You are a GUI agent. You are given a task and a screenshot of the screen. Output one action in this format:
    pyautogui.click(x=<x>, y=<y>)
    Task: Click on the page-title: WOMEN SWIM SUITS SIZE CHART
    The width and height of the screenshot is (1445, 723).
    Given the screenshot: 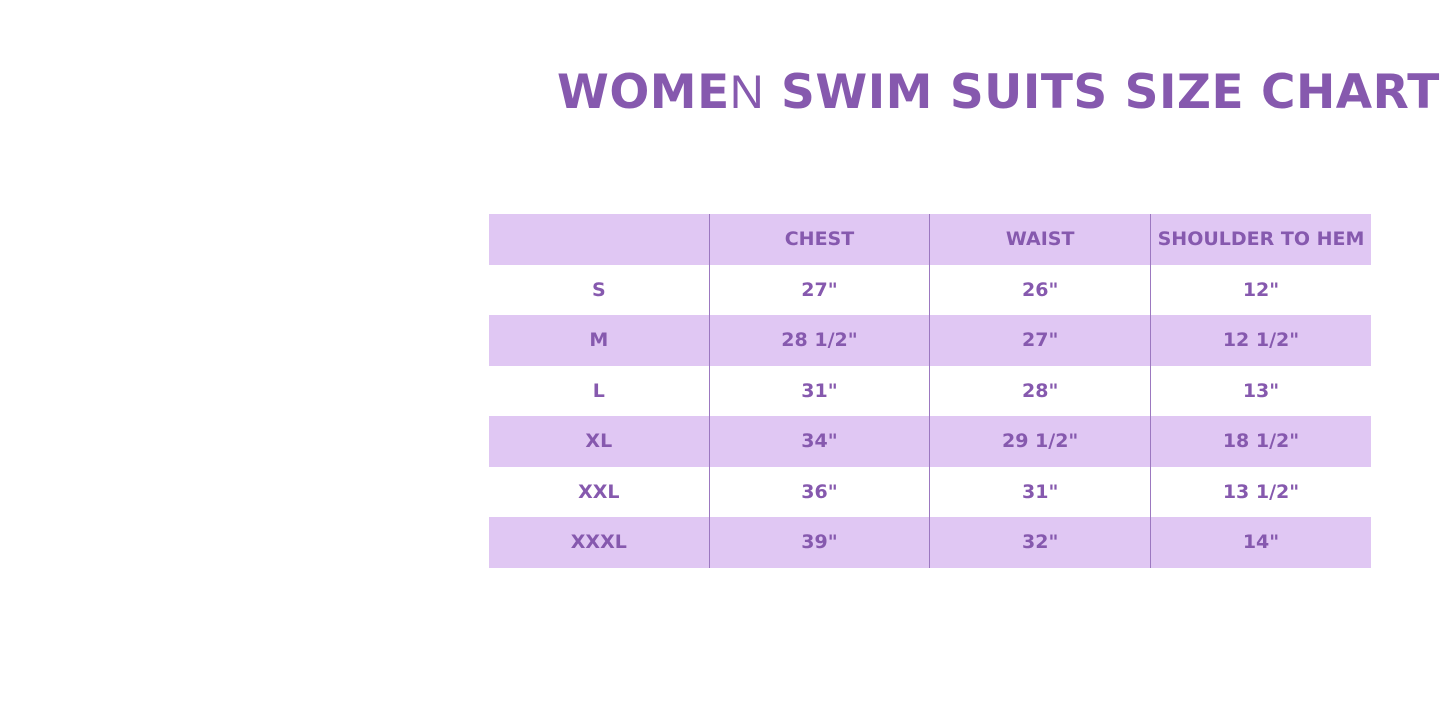 What is the action you would take?
    pyautogui.click(x=998, y=92)
    